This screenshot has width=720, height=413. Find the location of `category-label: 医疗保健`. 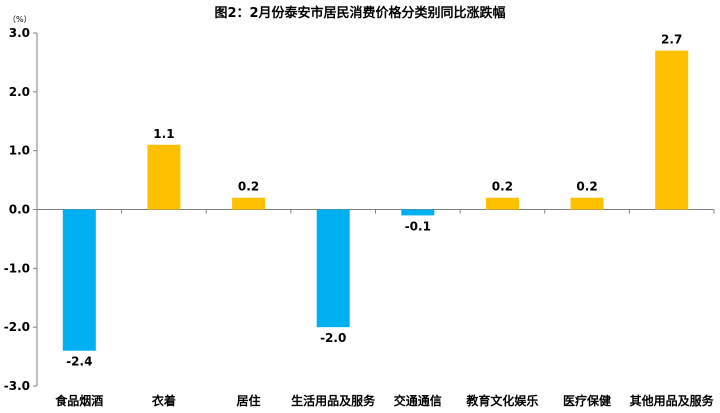

category-label: 医疗保健 is located at coordinates (587, 400).